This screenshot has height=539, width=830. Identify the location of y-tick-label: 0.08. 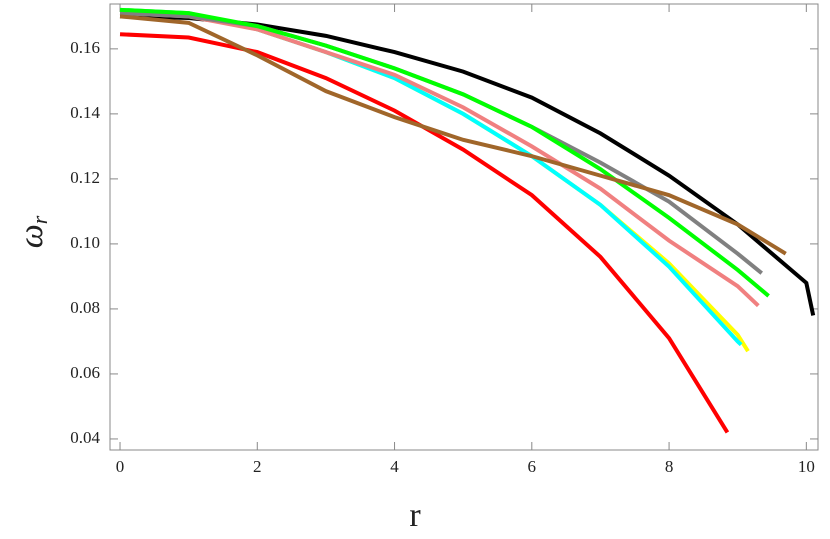
(85, 307).